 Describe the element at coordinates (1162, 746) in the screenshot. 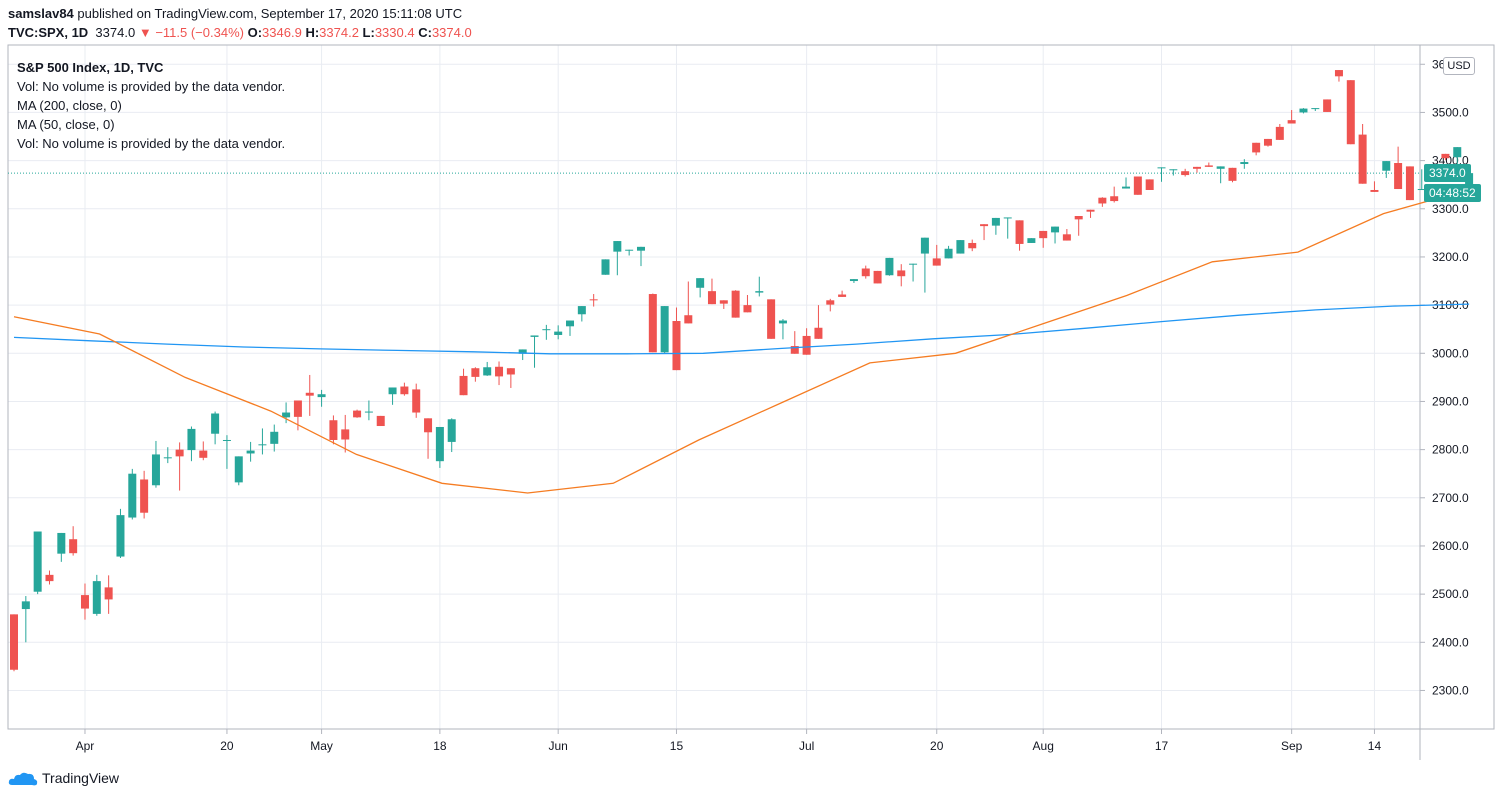

I see `time-tick-label: 17` at that location.